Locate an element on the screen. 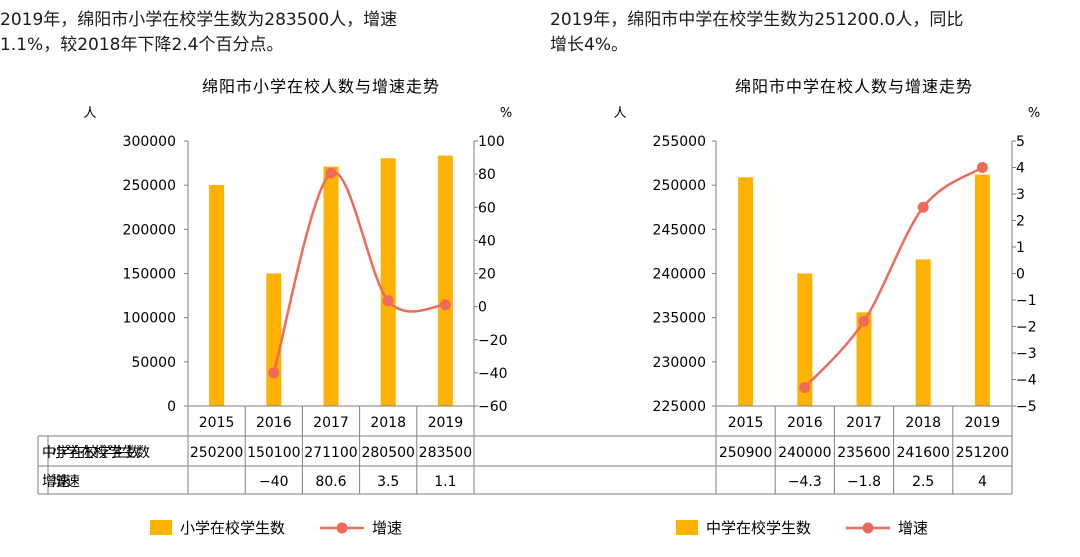  left-axis-tick-label: 100000 is located at coordinates (149, 319).